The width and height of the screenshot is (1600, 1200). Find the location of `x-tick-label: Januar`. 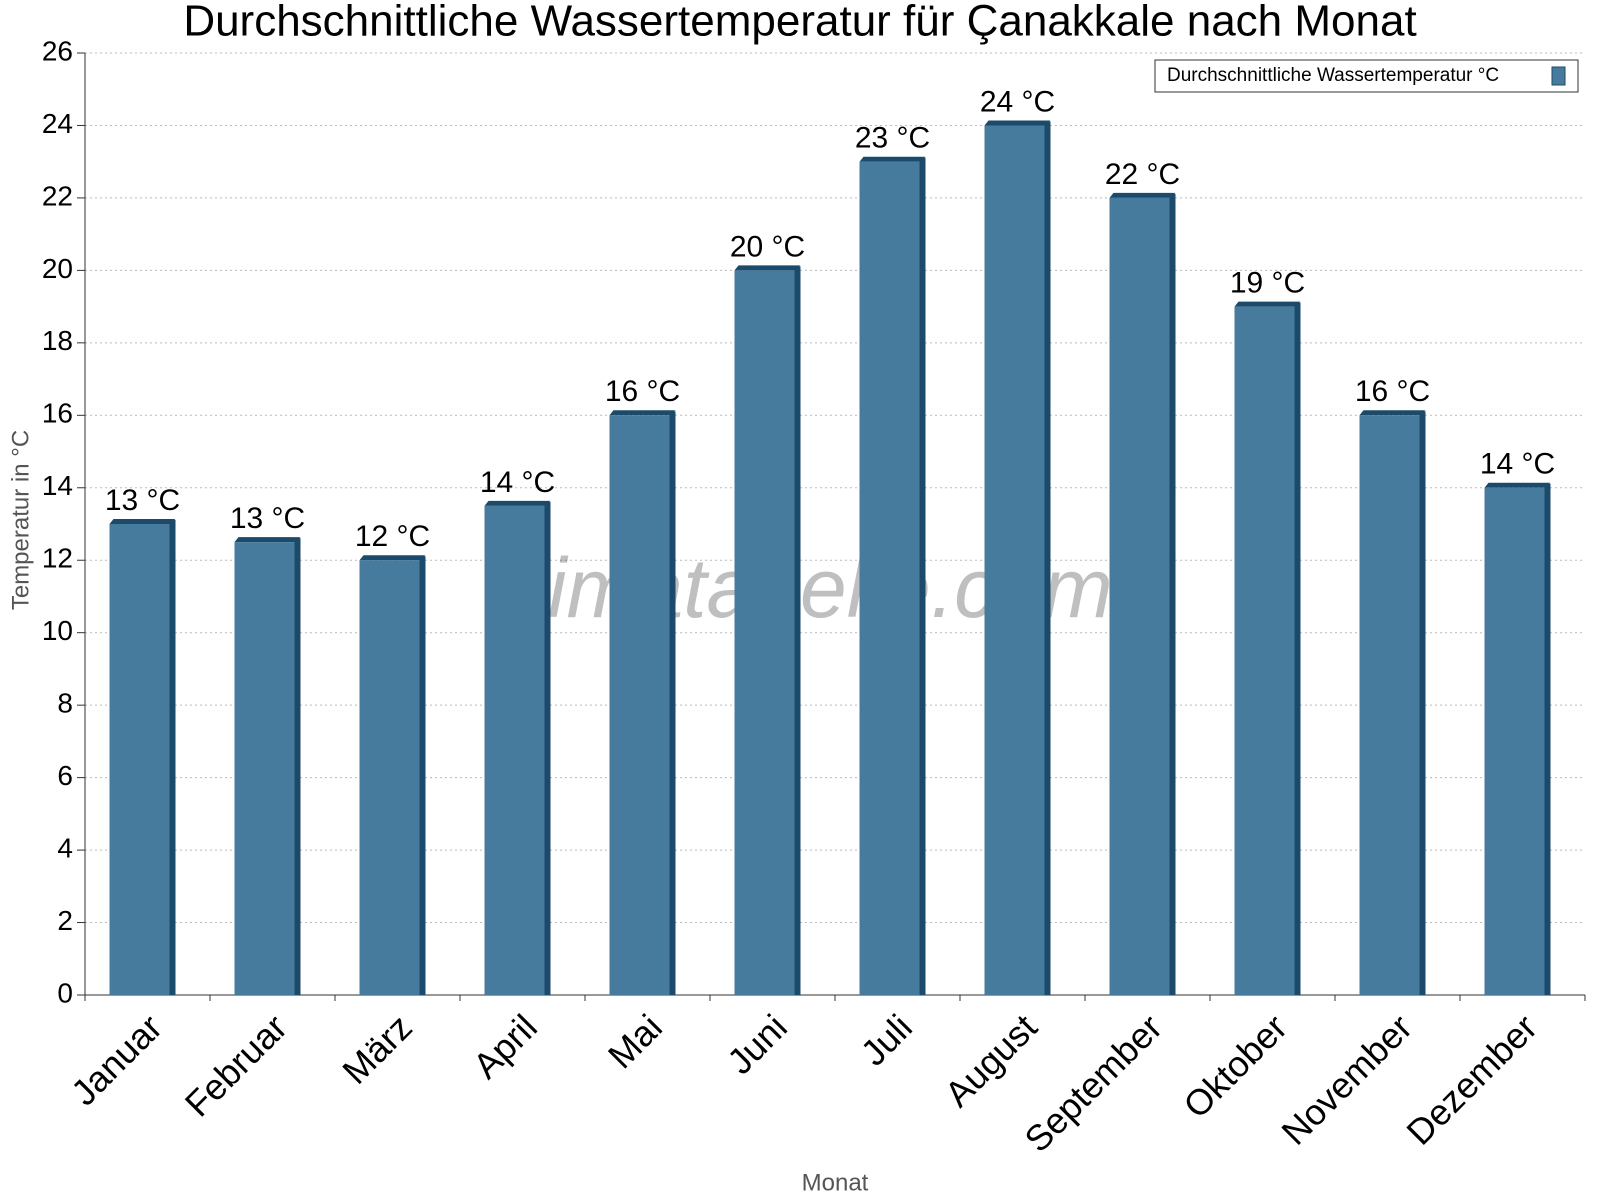

x-tick-label: Januar is located at coordinates (116, 1059).